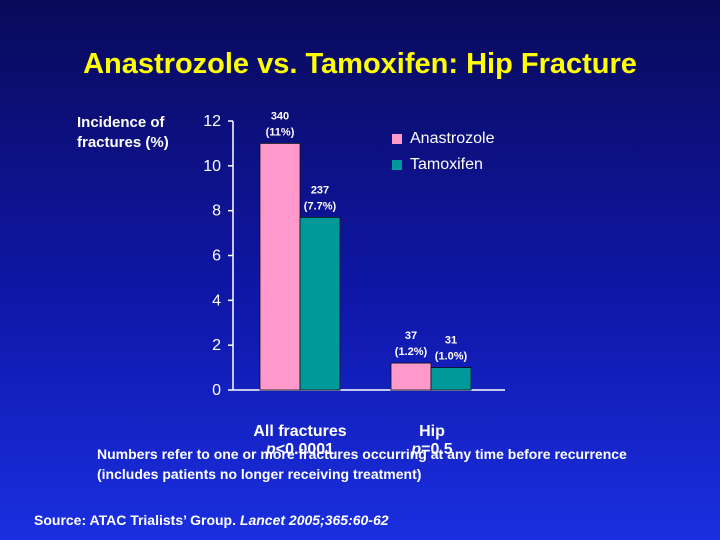 This screenshot has height=540, width=720. What do you see at coordinates (451, 341) in the screenshot?
I see `data-label-tamoxifen-1: 31` at bounding box center [451, 341].